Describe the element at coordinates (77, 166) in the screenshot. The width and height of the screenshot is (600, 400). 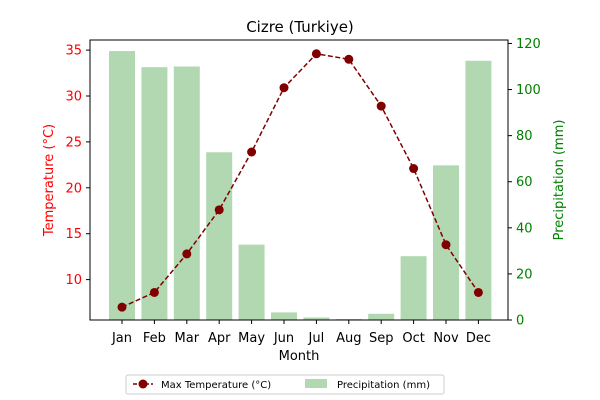
I see `left-y-axis: 10 15 20 25 30 35` at that location.